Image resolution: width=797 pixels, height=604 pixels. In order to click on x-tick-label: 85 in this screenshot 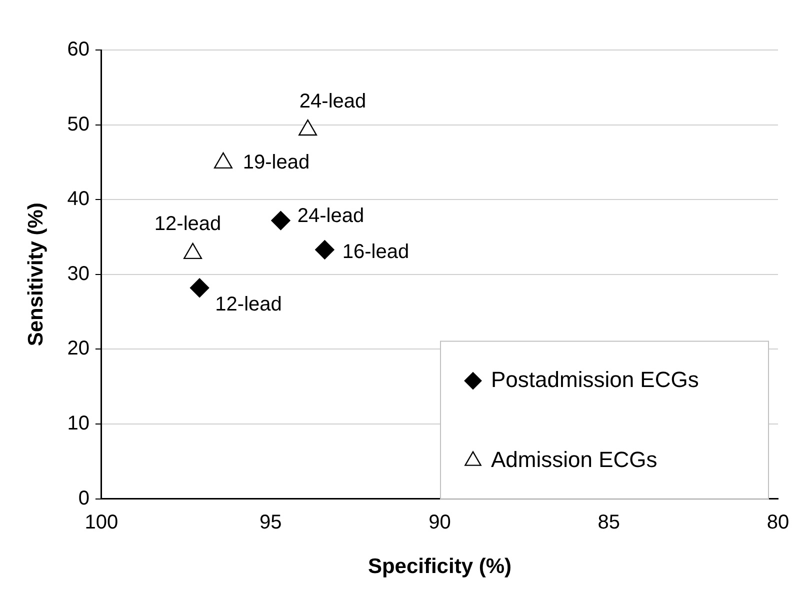, I will do `click(609, 522)`.